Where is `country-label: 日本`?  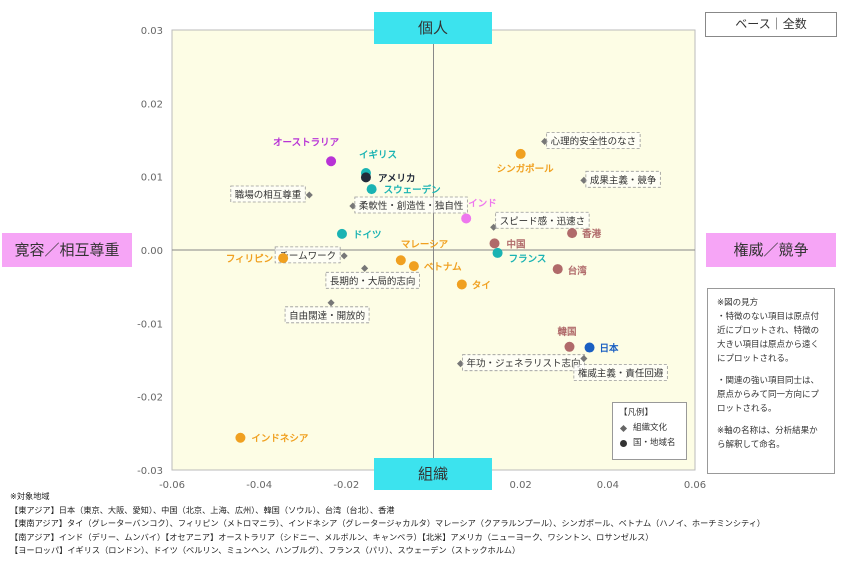 country-label: 日本 is located at coordinates (610, 349).